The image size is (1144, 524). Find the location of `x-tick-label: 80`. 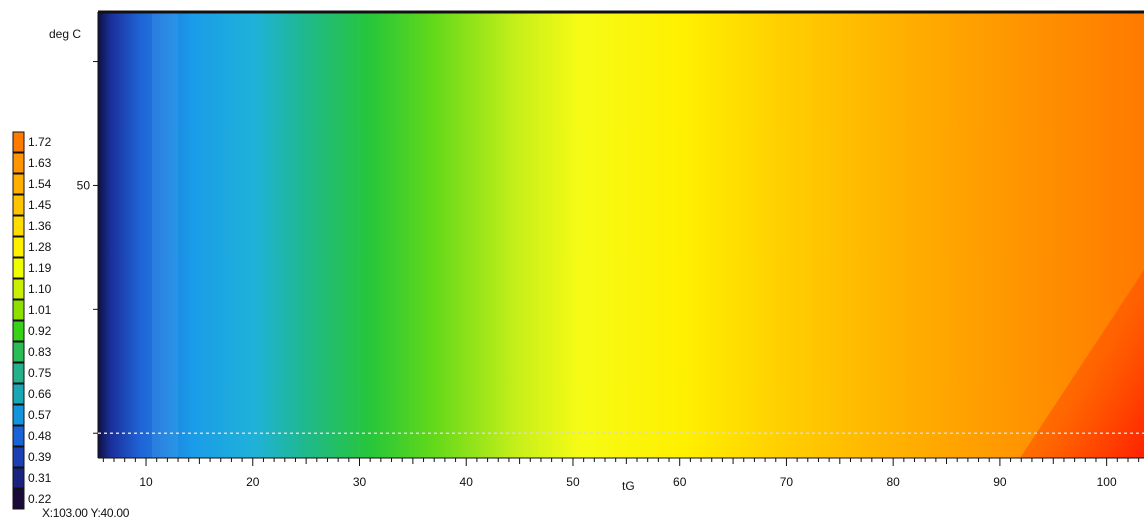

x-tick-label: 80 is located at coordinates (893, 482).